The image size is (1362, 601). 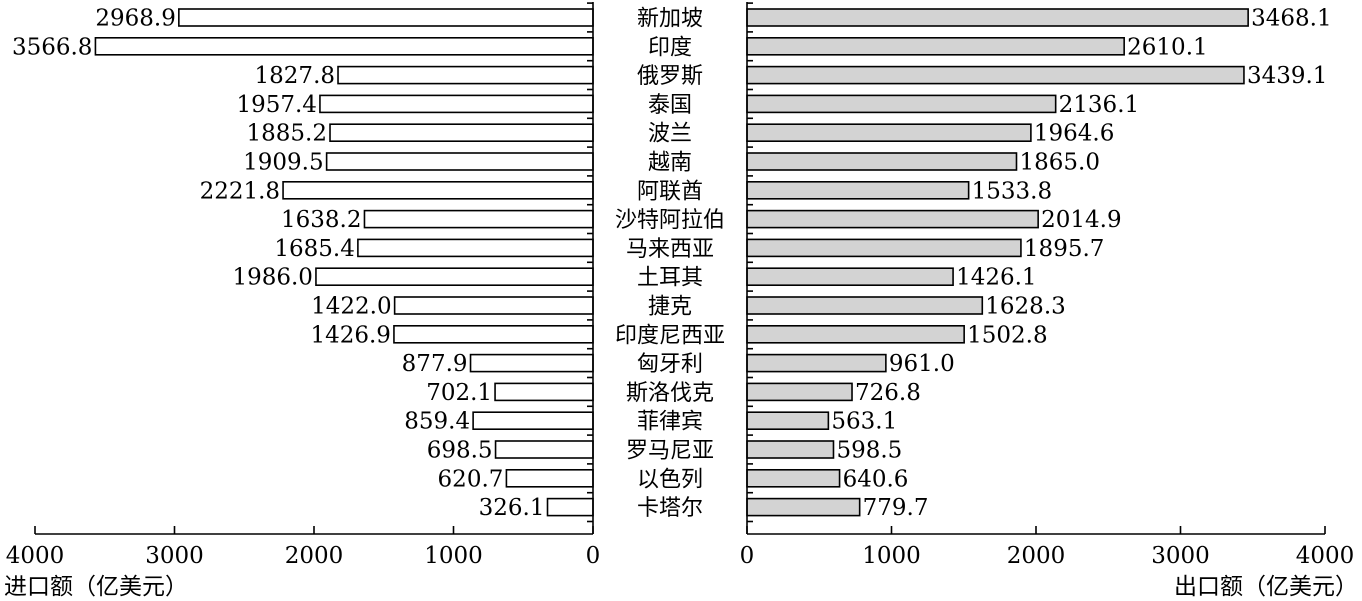 I want to click on export-data-label: 961.0, so click(x=922, y=364).